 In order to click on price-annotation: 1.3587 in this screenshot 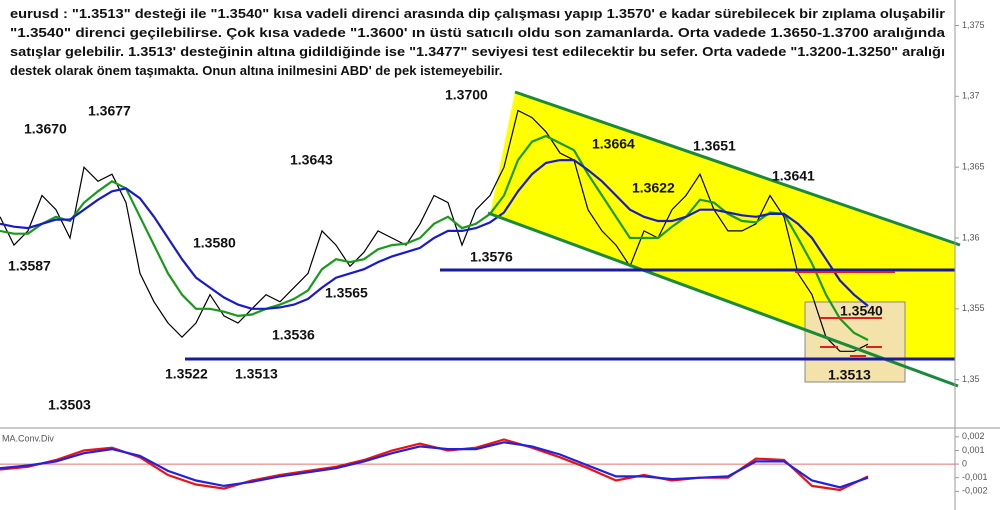, I will do `click(29, 266)`.